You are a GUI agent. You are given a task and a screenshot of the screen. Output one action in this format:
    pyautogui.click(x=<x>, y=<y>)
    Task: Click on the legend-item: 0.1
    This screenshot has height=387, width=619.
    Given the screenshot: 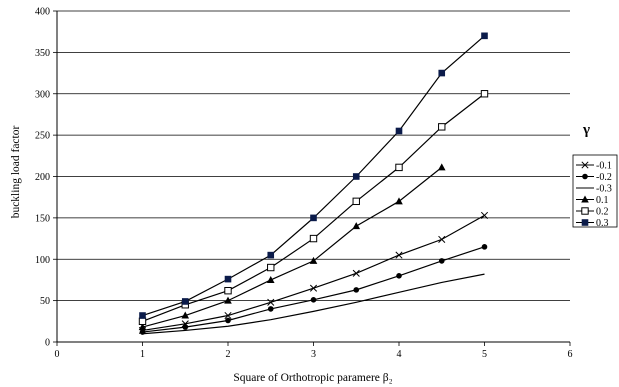 What is the action you would take?
    pyautogui.click(x=592, y=200)
    